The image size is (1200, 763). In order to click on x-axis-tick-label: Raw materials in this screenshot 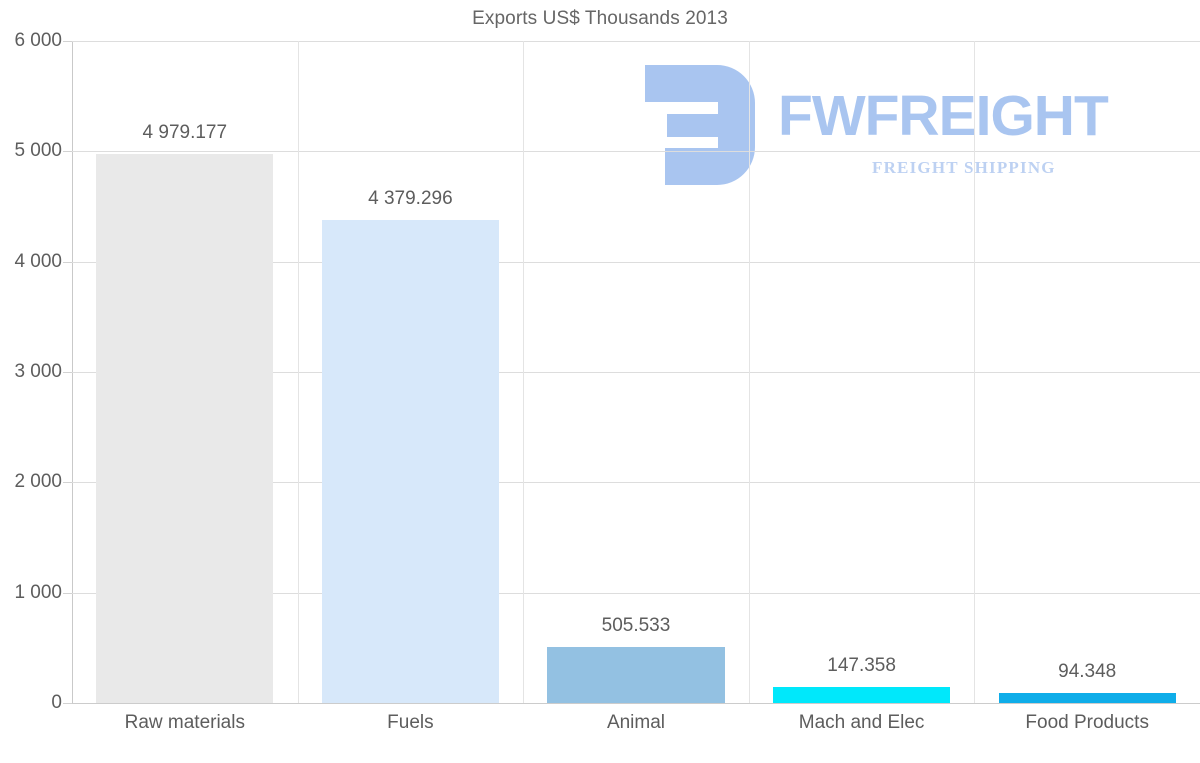, I will do `click(184, 722)`.